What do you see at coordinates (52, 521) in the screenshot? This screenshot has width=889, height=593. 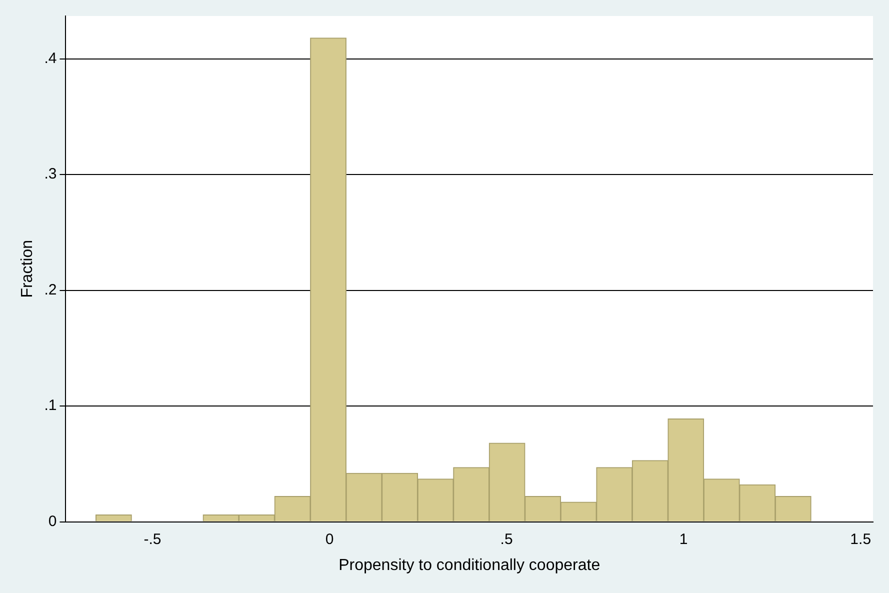 I see `y-tick-label: 0` at bounding box center [52, 521].